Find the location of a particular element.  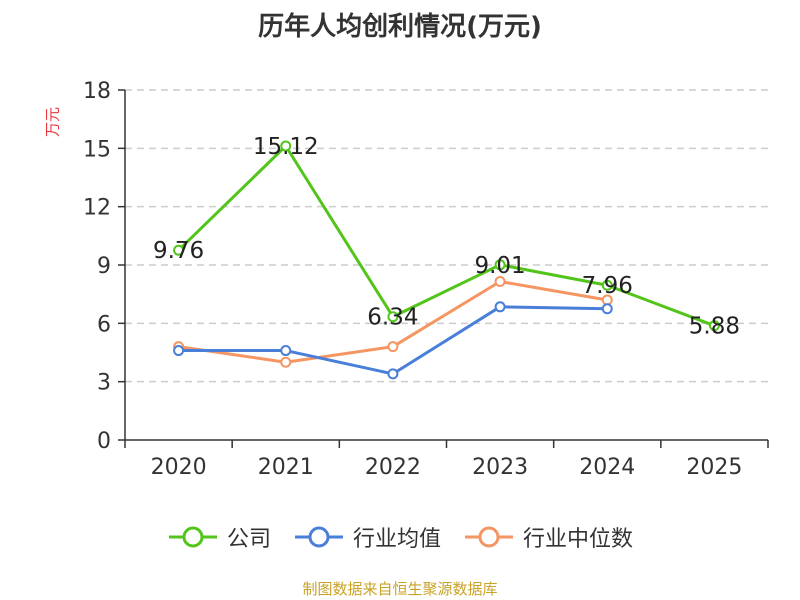

x-tick-label: 2021 is located at coordinates (286, 467).